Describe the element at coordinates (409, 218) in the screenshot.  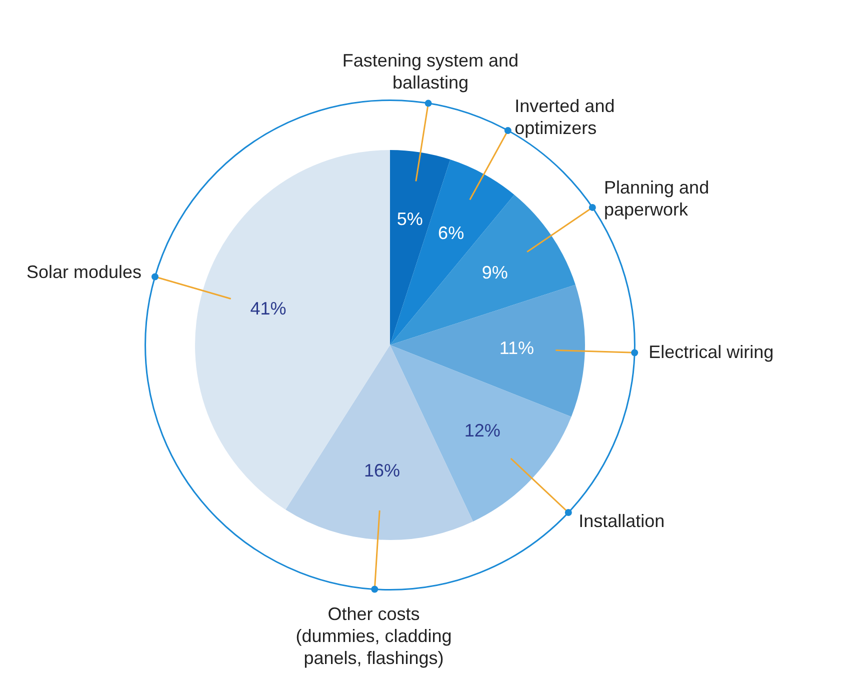
I see `data-label: 5%` at that location.